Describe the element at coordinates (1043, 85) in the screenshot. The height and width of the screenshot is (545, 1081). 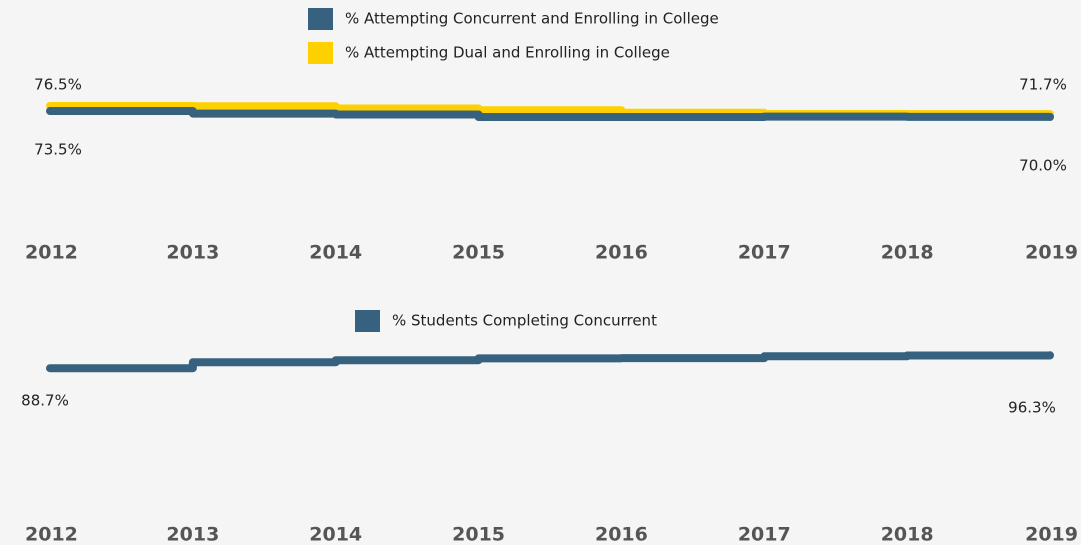
I see `data-label: 71.7%` at that location.